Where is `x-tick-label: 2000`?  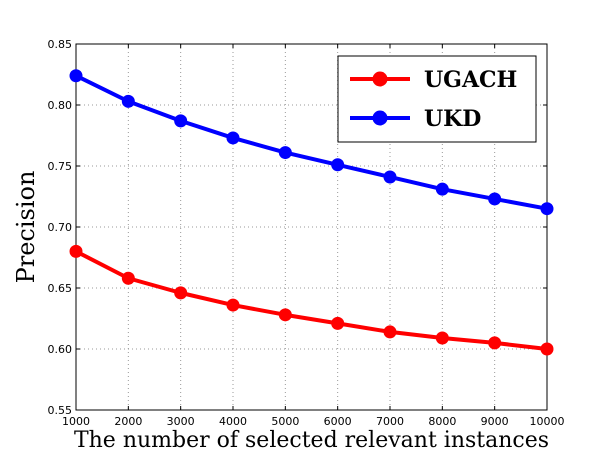 x-tick-label: 2000 is located at coordinates (128, 421).